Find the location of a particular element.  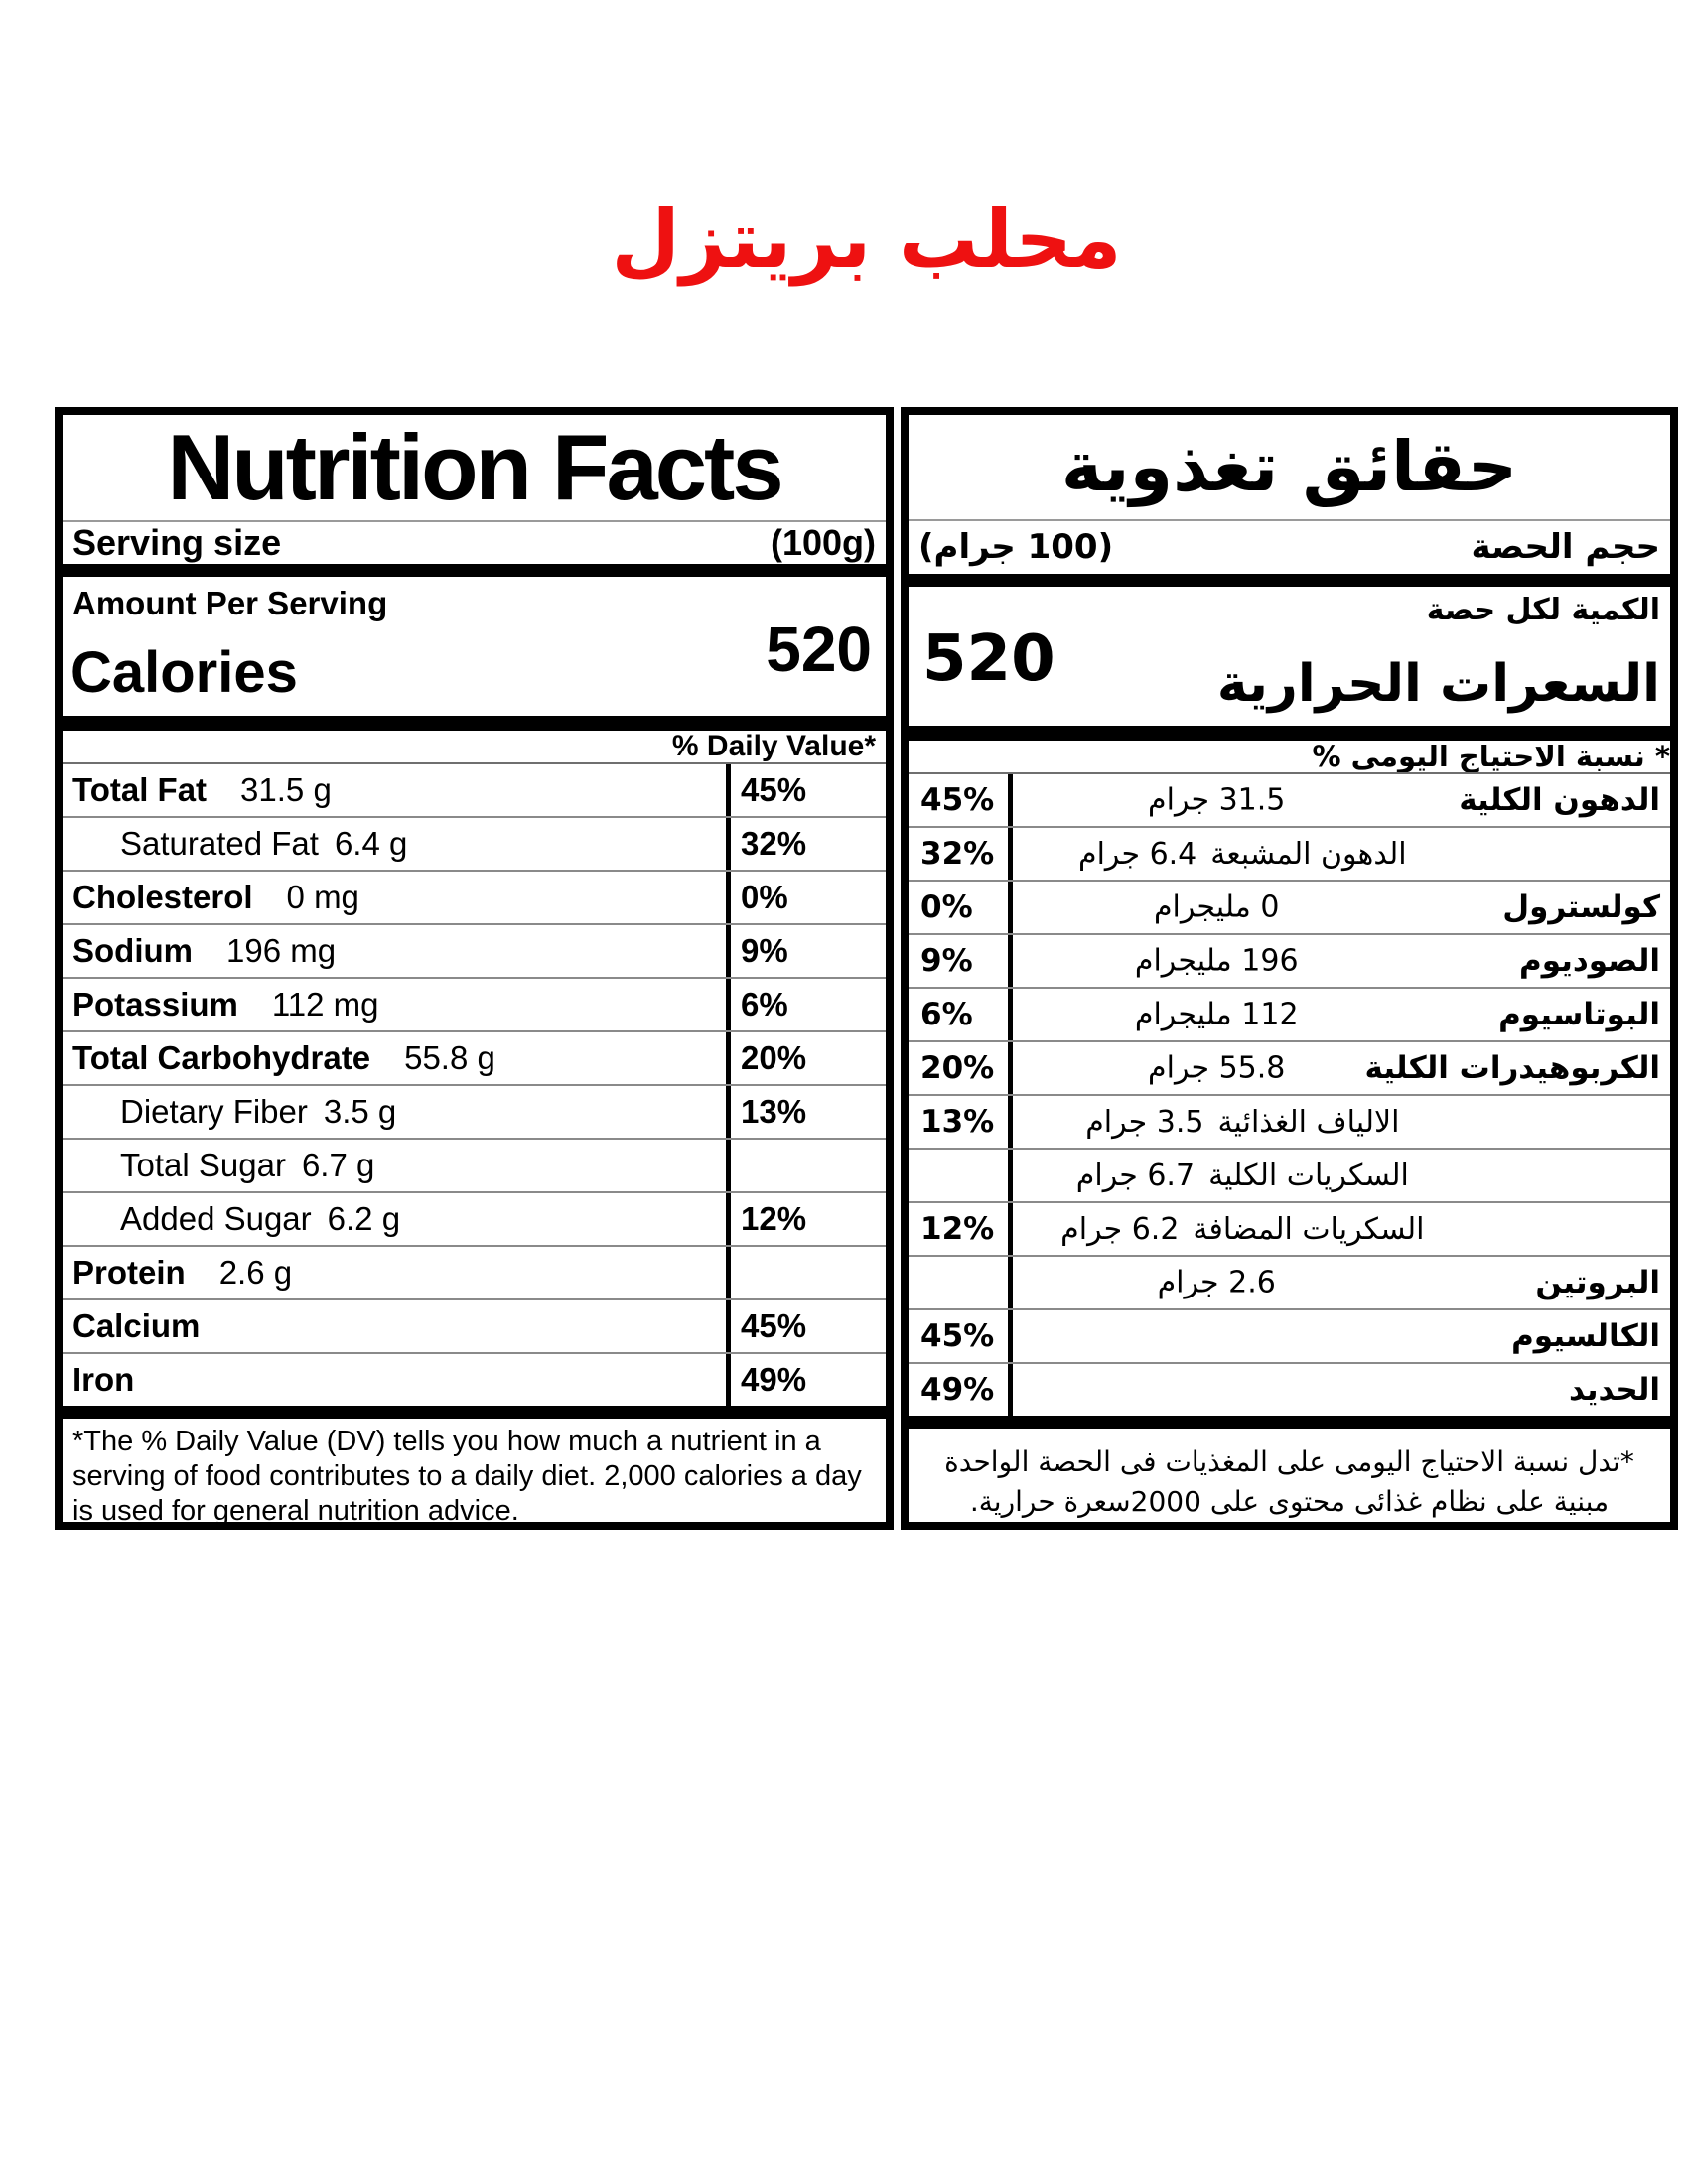

row-sodium: Sodium 196 mg 9% is located at coordinates (474, 950).